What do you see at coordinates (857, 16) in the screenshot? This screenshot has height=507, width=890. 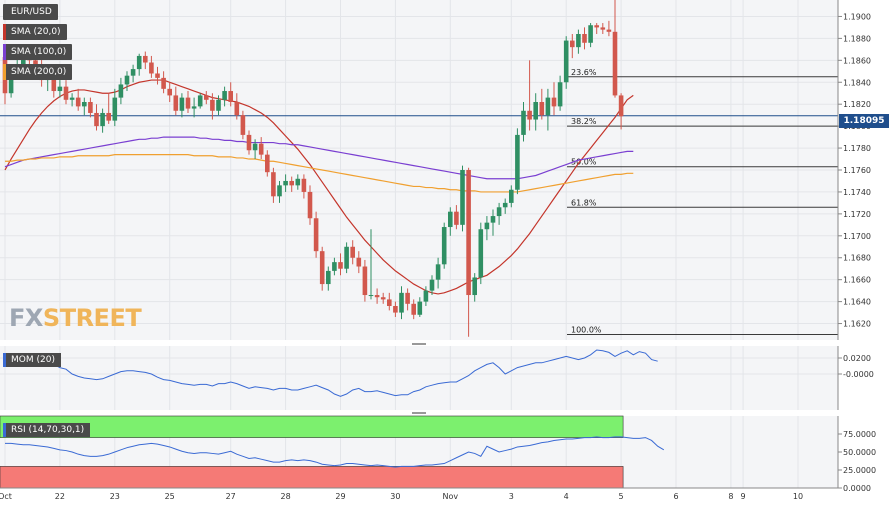 I see `y-tick-label: 1.1900` at bounding box center [857, 16].